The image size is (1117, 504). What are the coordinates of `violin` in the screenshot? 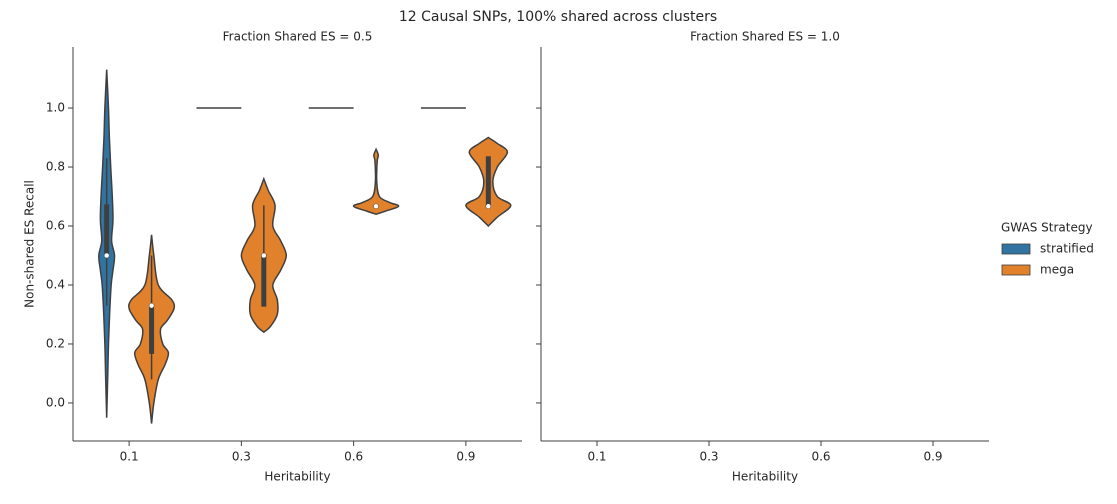 It's located at (376, 181).